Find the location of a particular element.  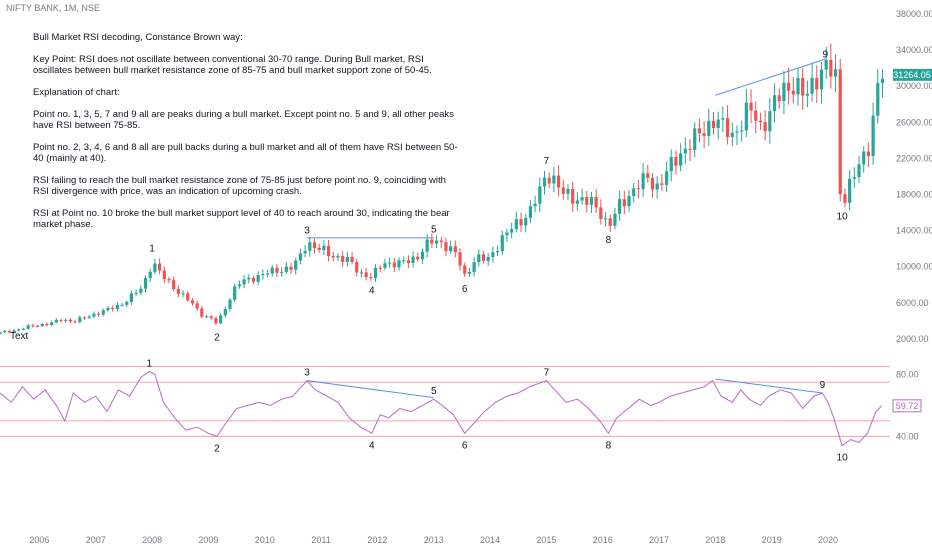

rsi-point-label: 3 is located at coordinates (307, 373).